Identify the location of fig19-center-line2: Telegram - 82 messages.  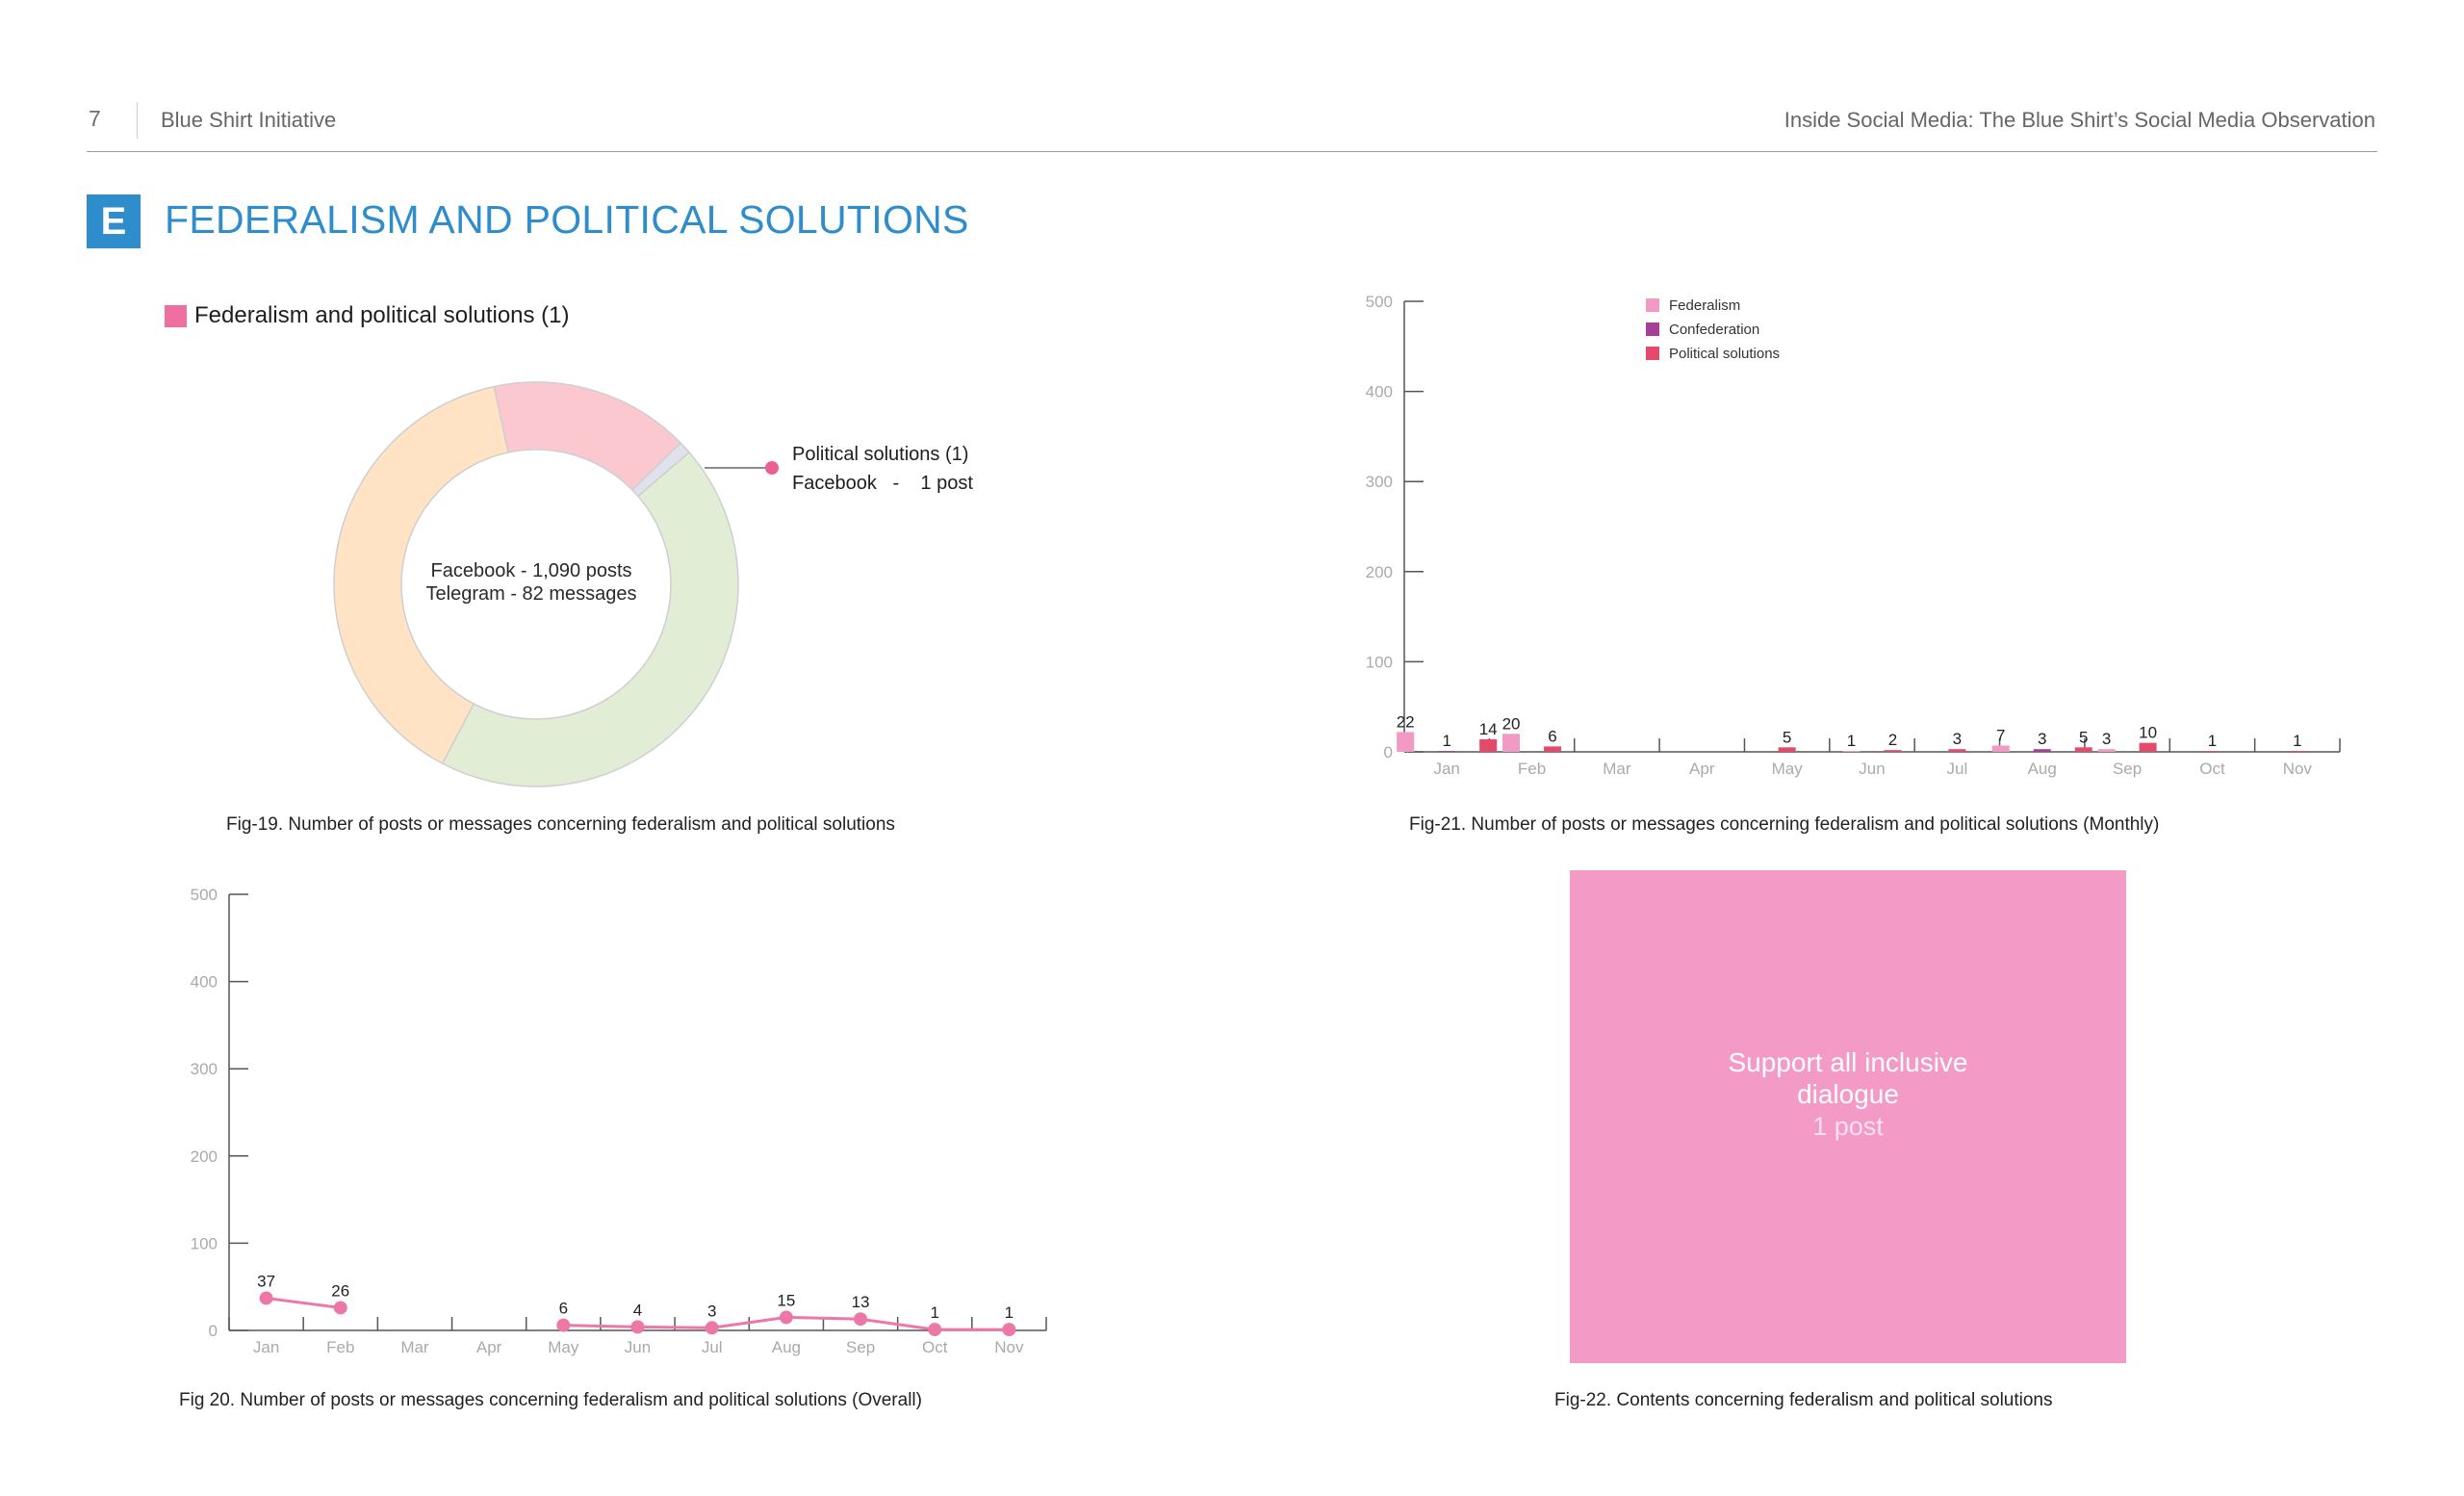
(531, 594).